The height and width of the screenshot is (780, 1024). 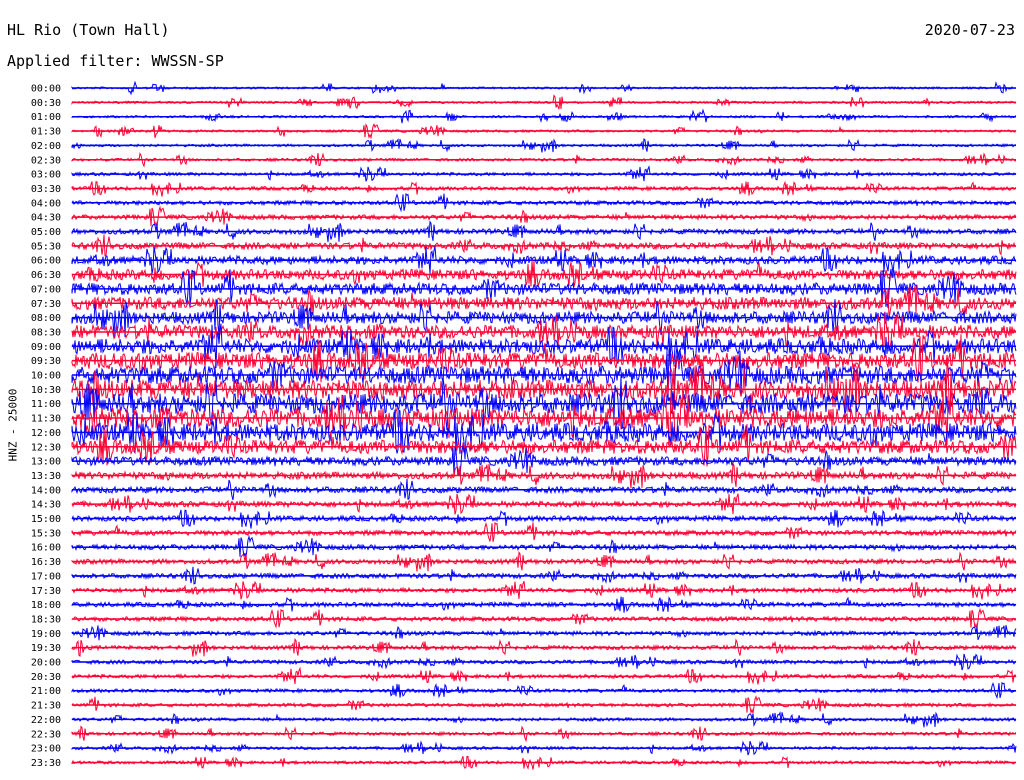 What do you see at coordinates (46, 132) in the screenshot?
I see `time-row-label: 01:30` at bounding box center [46, 132].